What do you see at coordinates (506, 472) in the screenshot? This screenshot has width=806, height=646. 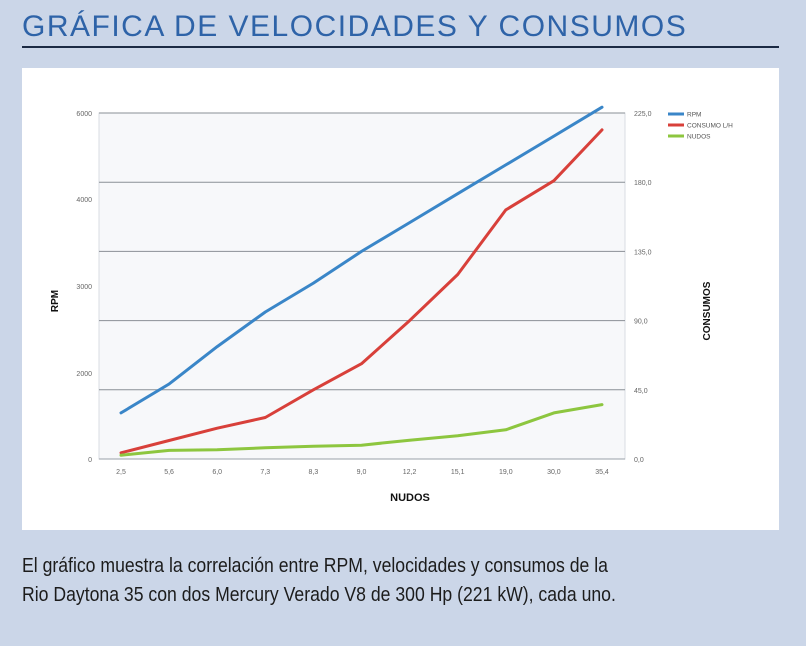 I see `x-tick-label: 19,0` at bounding box center [506, 472].